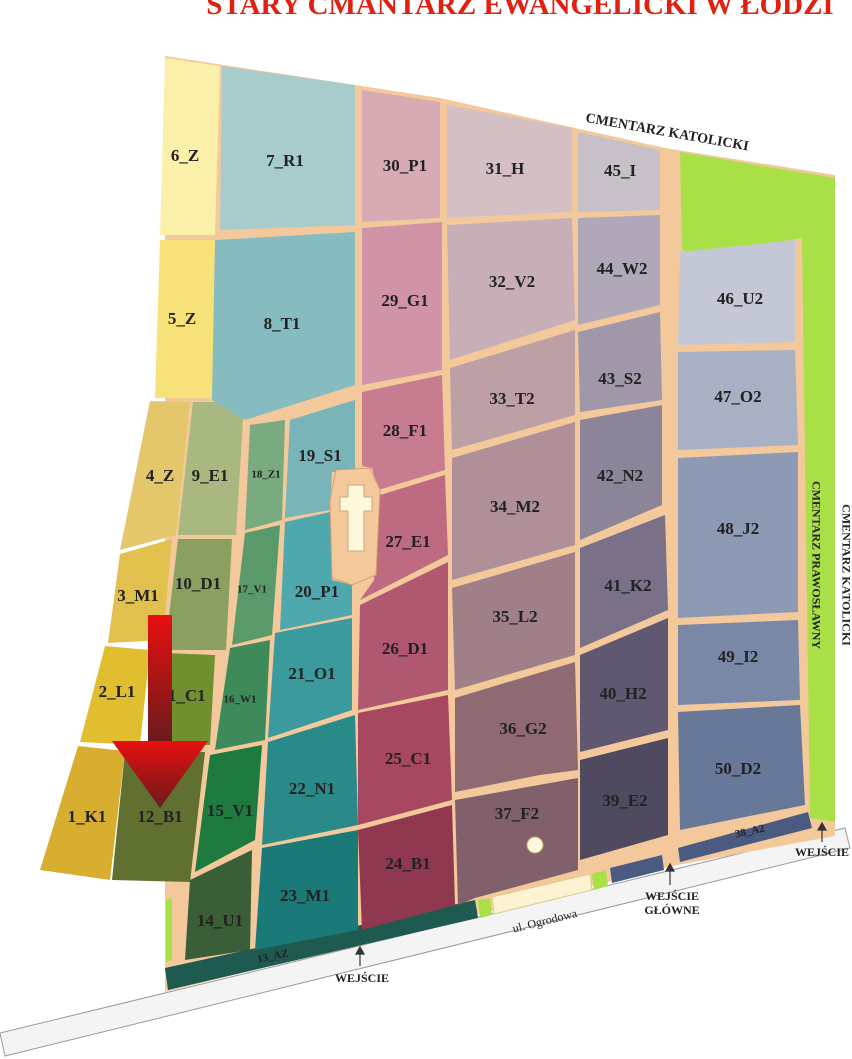  What do you see at coordinates (407, 863) in the screenshot?
I see `section-label: 24_B1` at bounding box center [407, 863].